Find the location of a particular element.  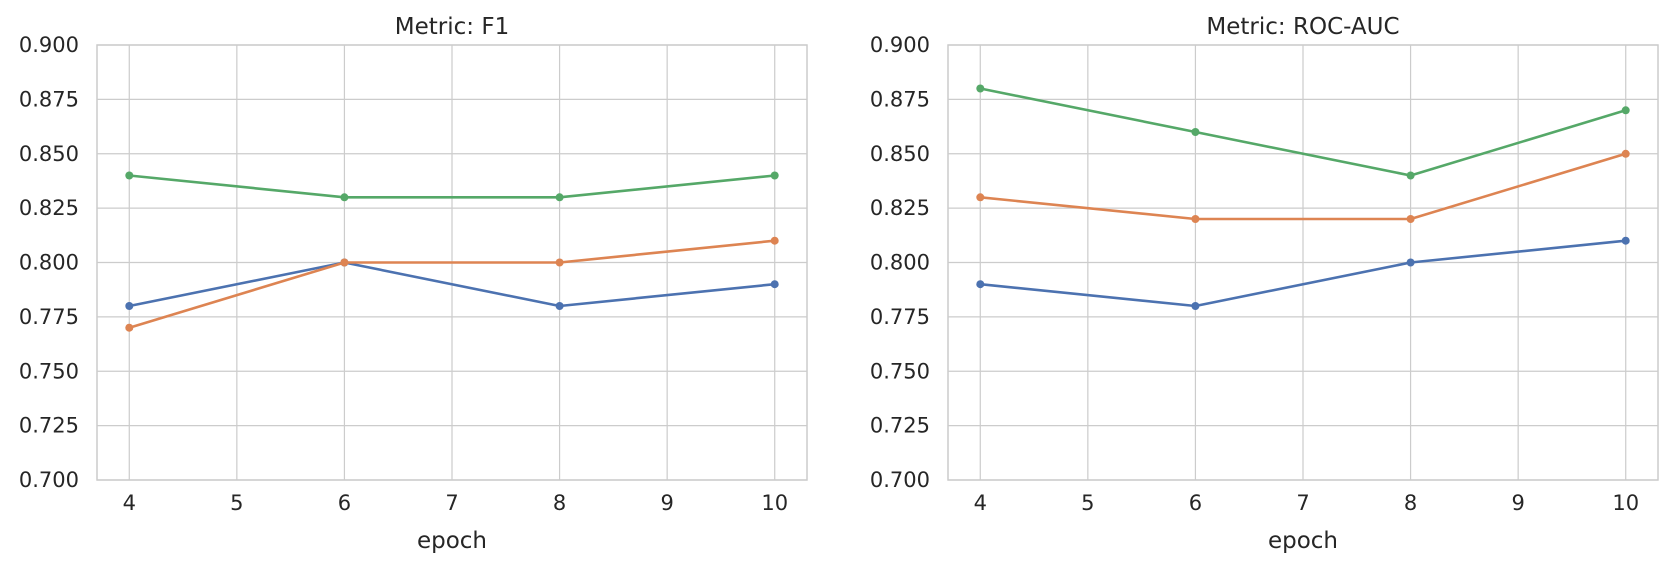

chart-title: Metric: ROC-AUC is located at coordinates (1302, 27).